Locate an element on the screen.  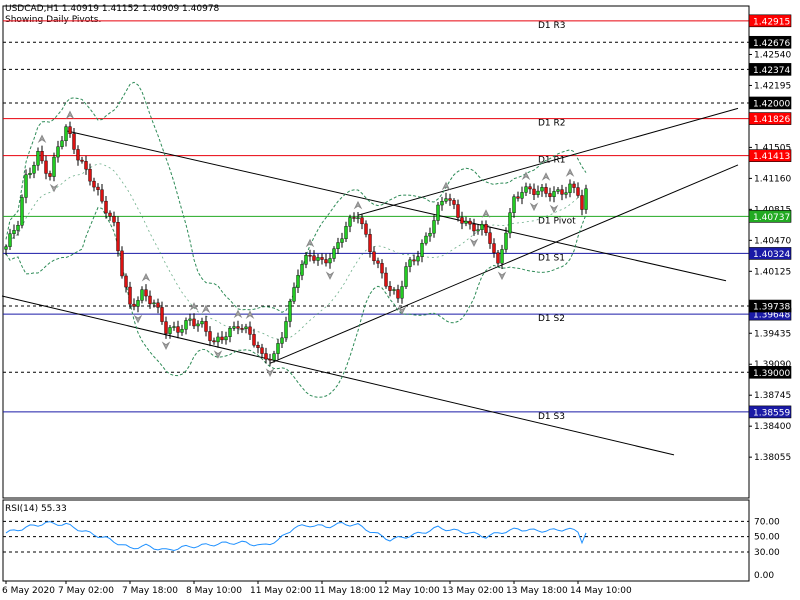
x-tick-label: 7 May 18:00 is located at coordinates (150, 591).